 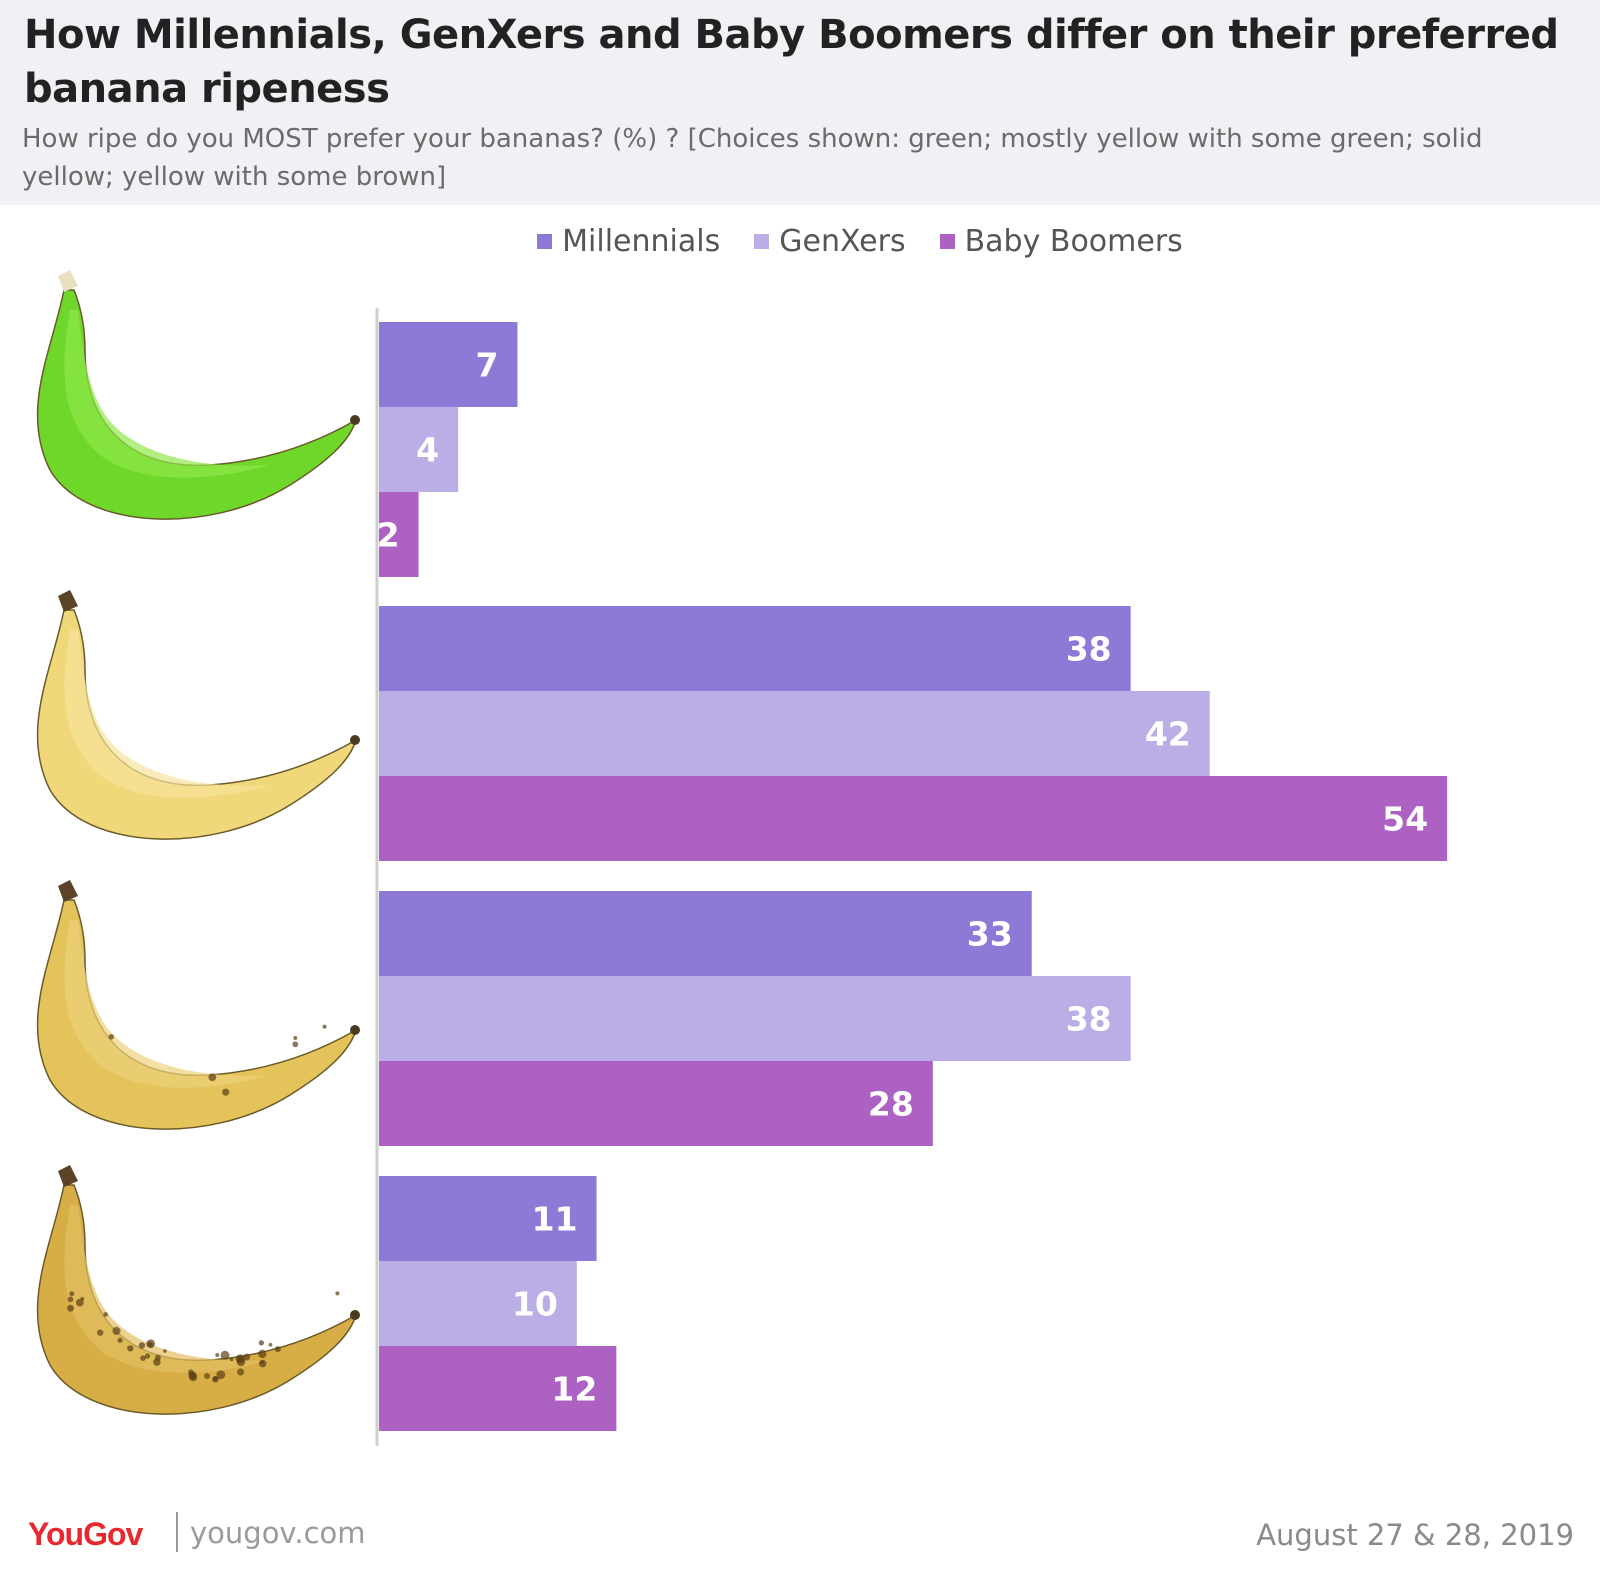 I want to click on legend-label-millennials: Millennials, so click(x=641, y=241).